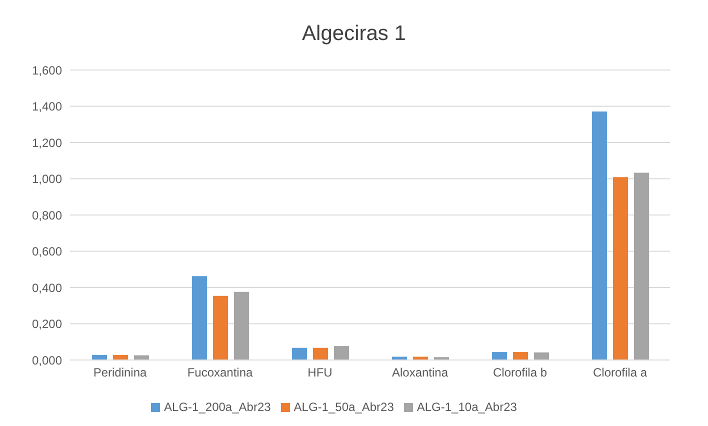 Image resolution: width=708 pixels, height=426 pixels. Describe the element at coordinates (620, 373) in the screenshot. I see `x-tick-label: Clorofila a` at that location.